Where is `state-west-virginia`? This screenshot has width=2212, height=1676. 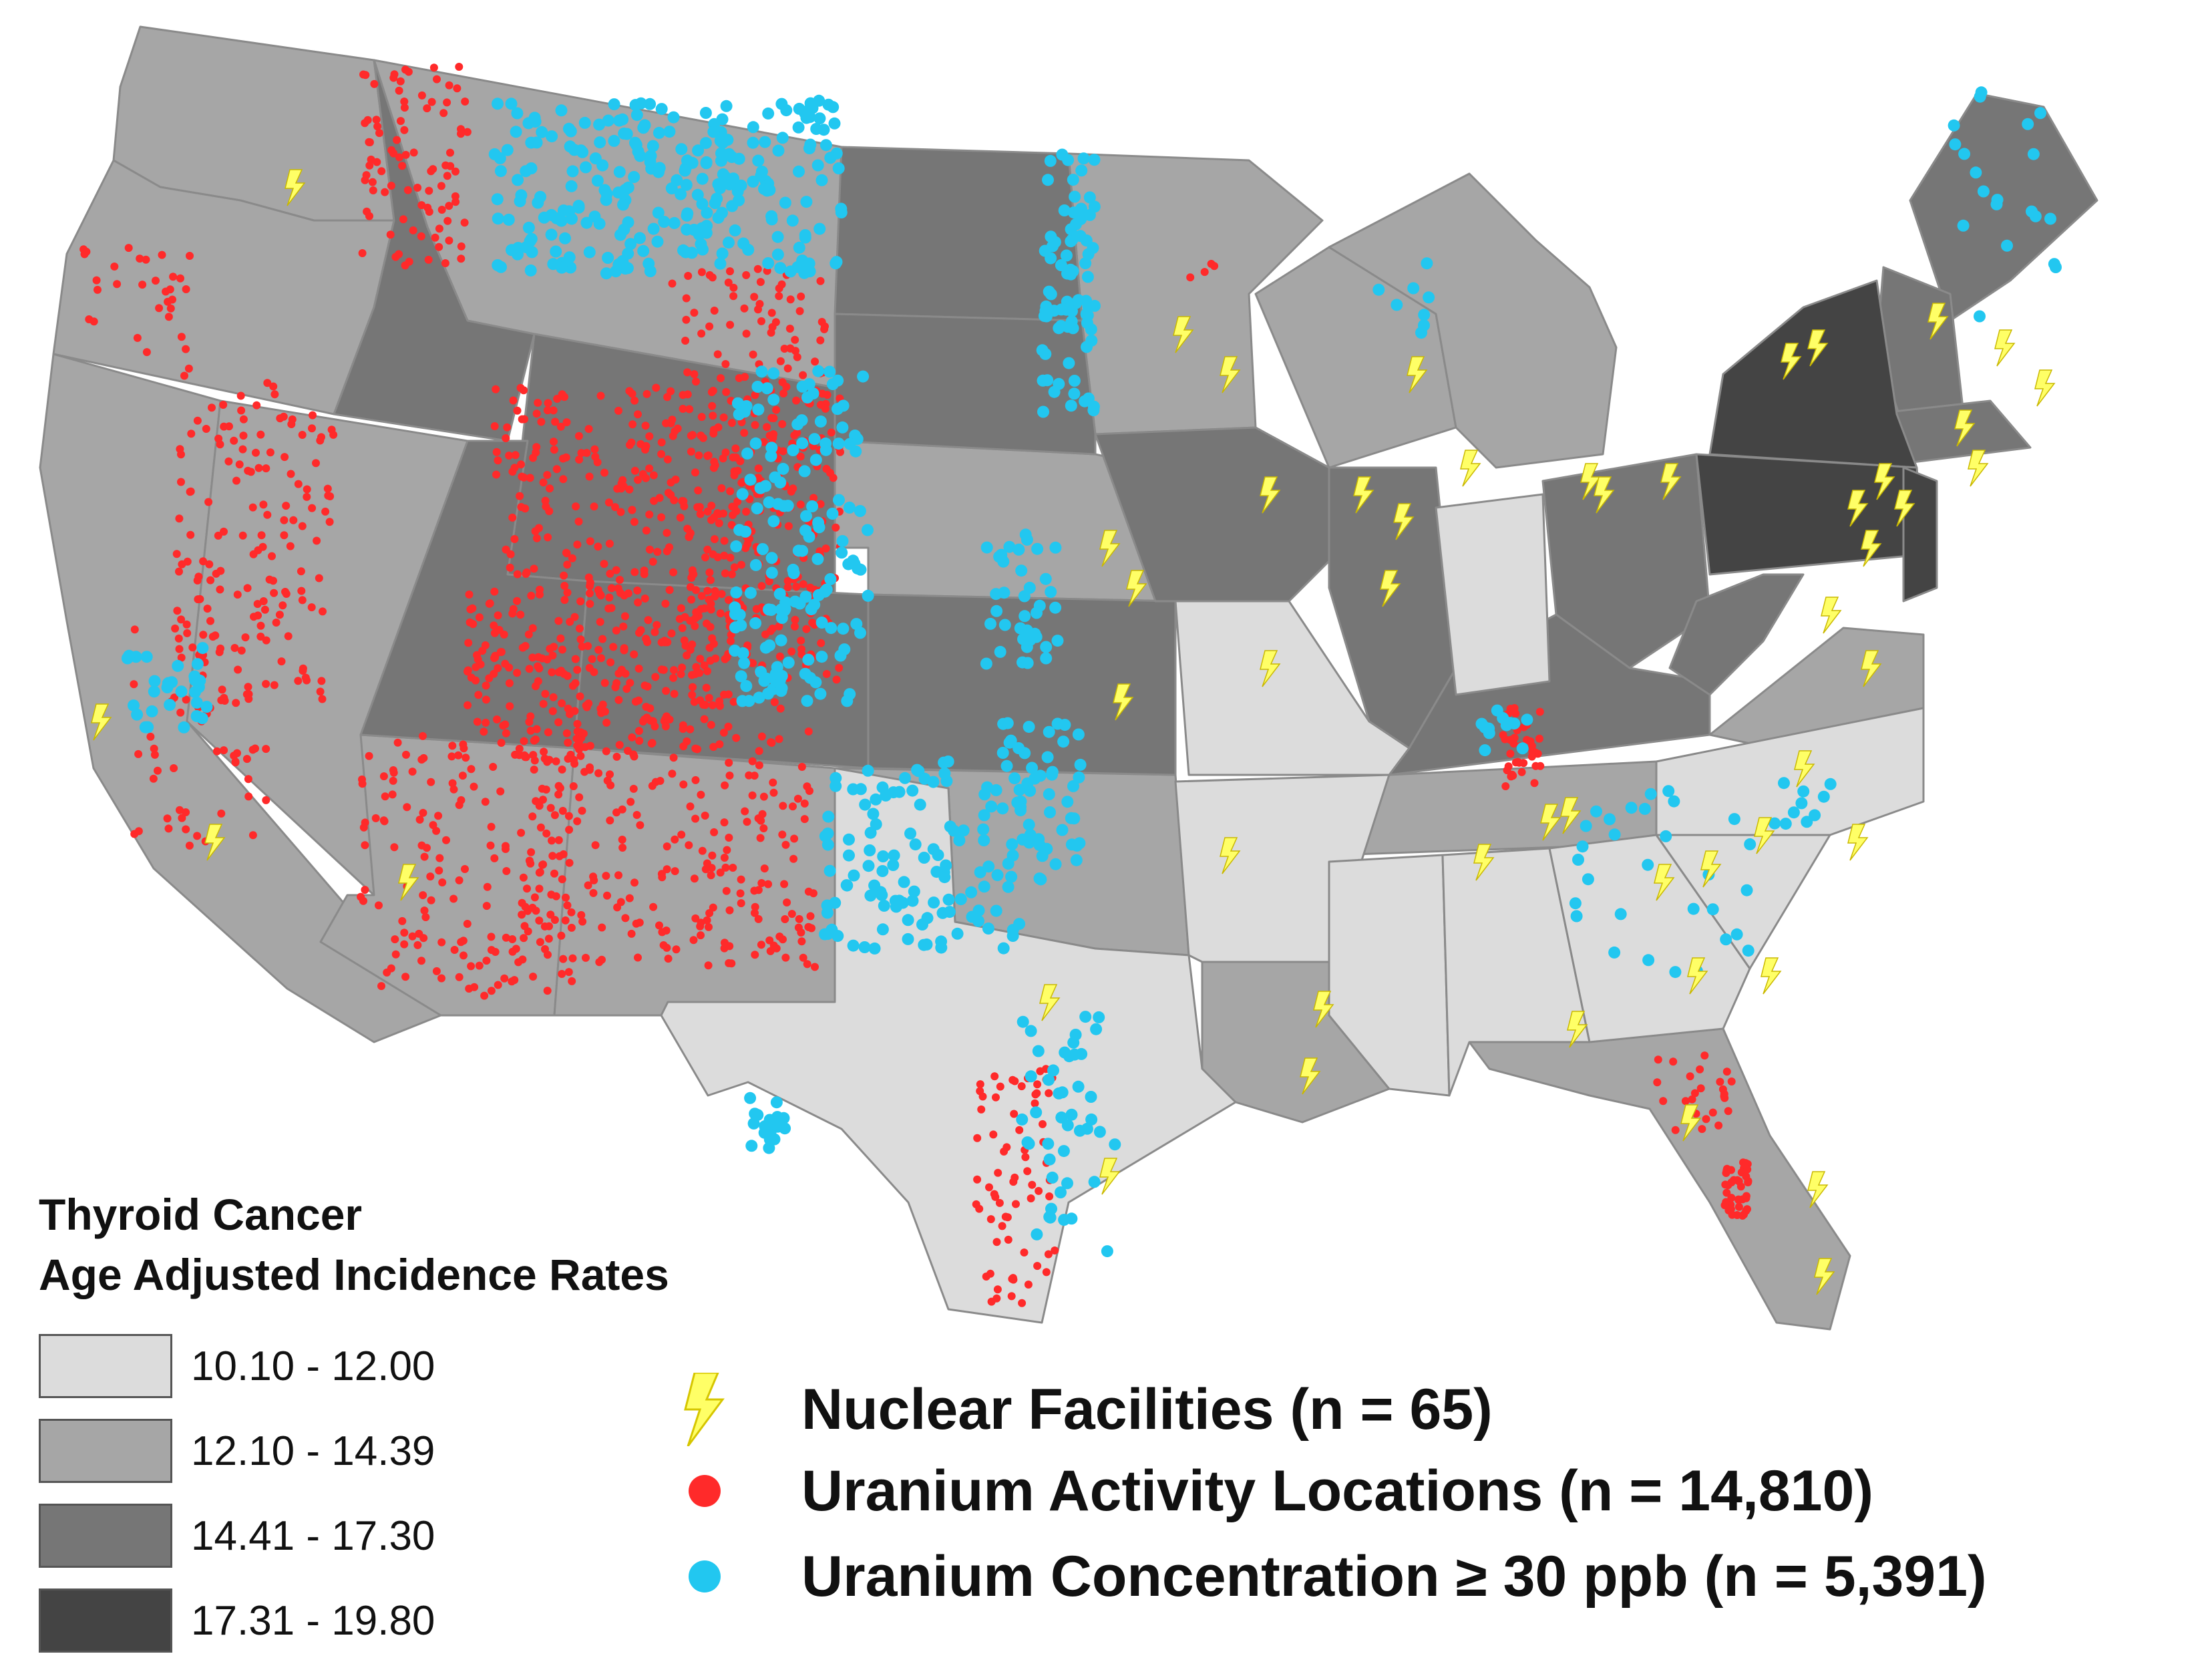 state-west-virginia is located at coordinates (1736, 634).